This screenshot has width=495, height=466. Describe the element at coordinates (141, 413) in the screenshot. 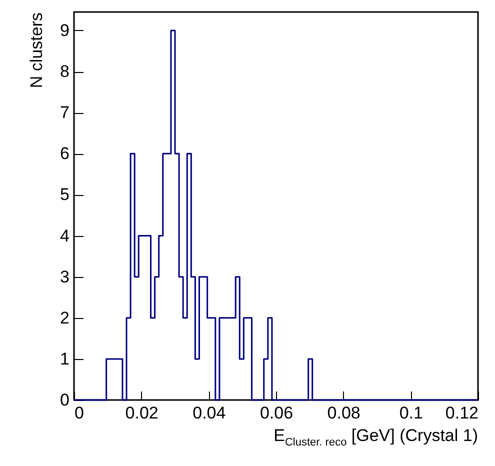

I see `x-tick-label: 0.02` at that location.